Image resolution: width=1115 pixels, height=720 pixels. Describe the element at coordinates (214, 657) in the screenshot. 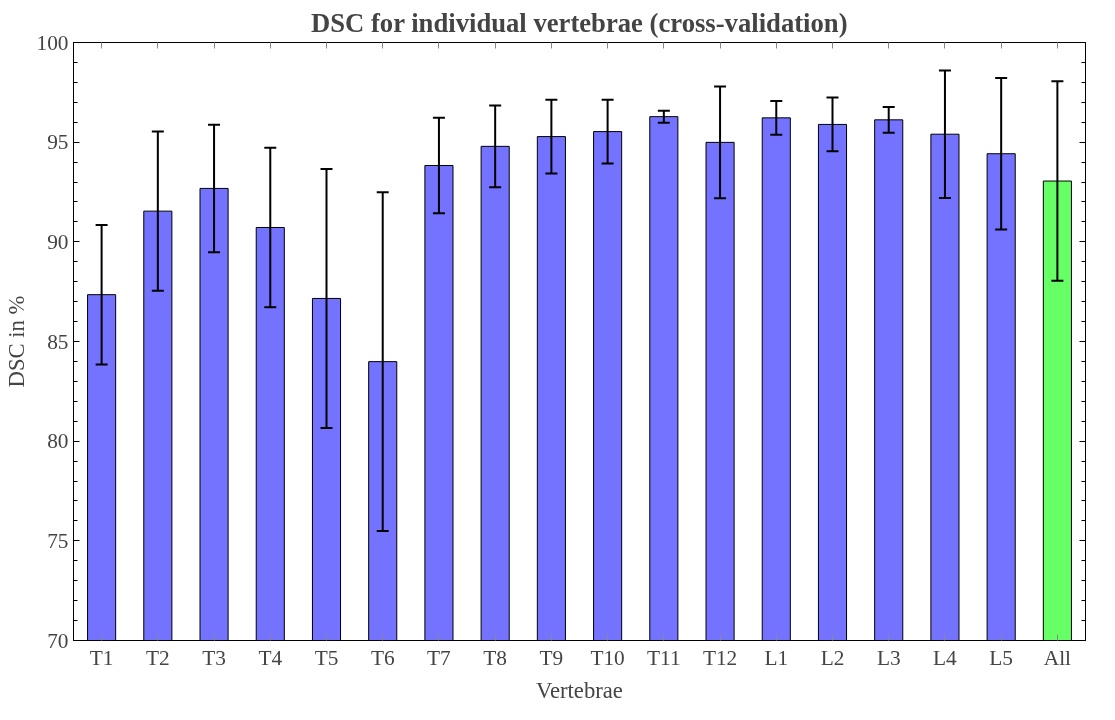

I see `x-tick-label: T3` at that location.